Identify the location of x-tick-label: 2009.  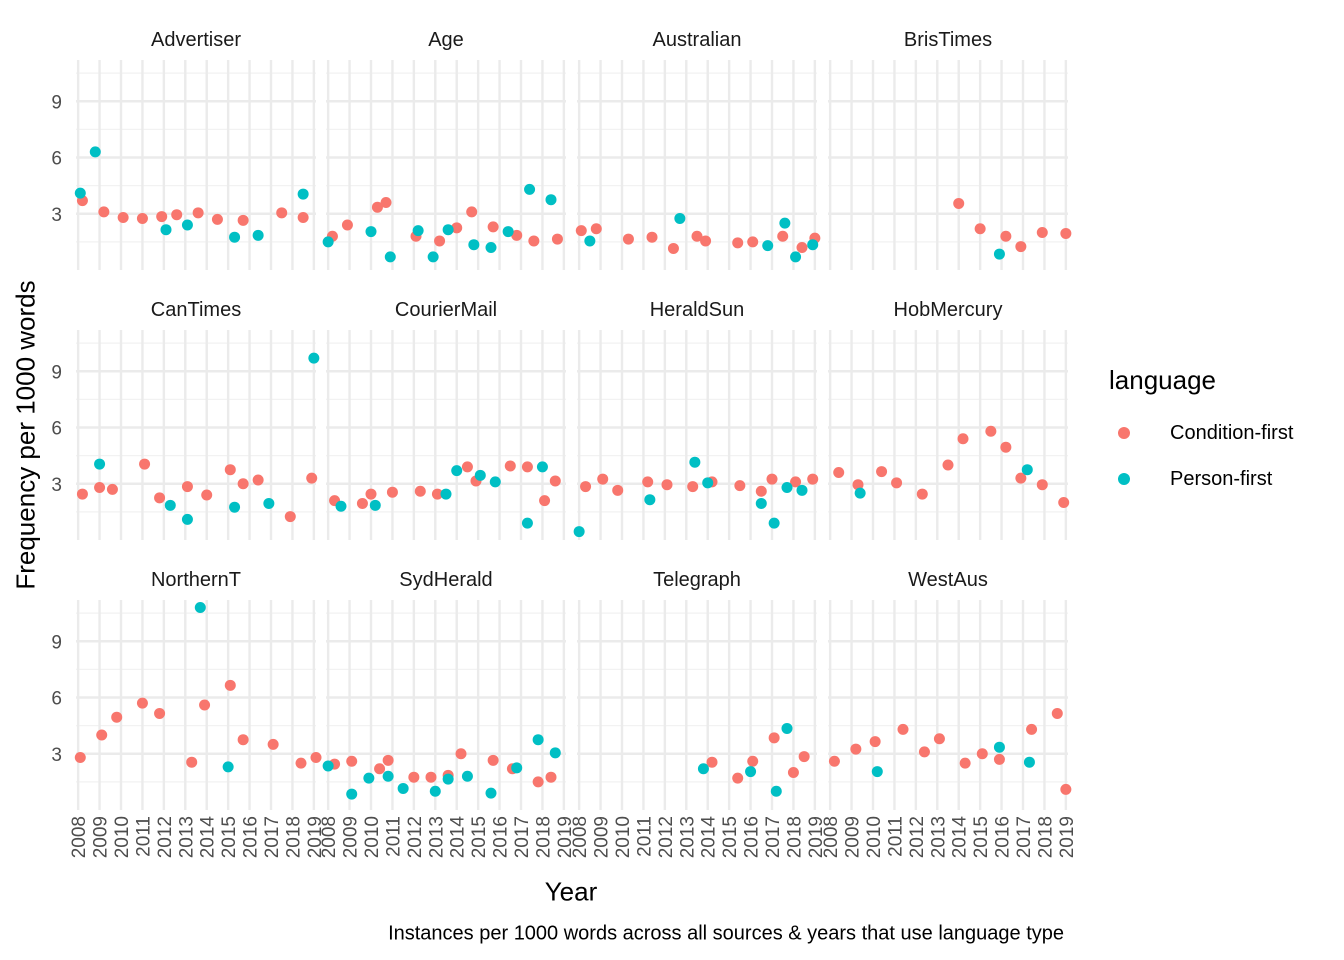
(101, 837).